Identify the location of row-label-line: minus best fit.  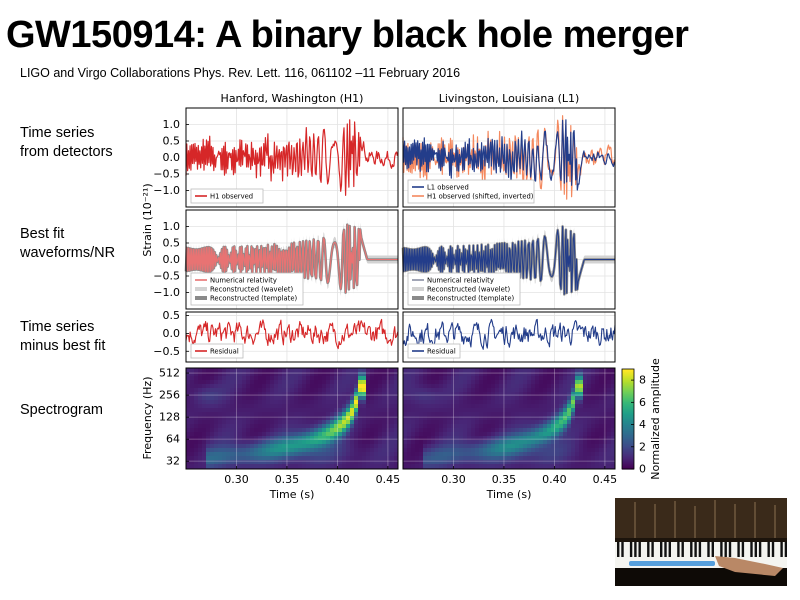
(63, 346).